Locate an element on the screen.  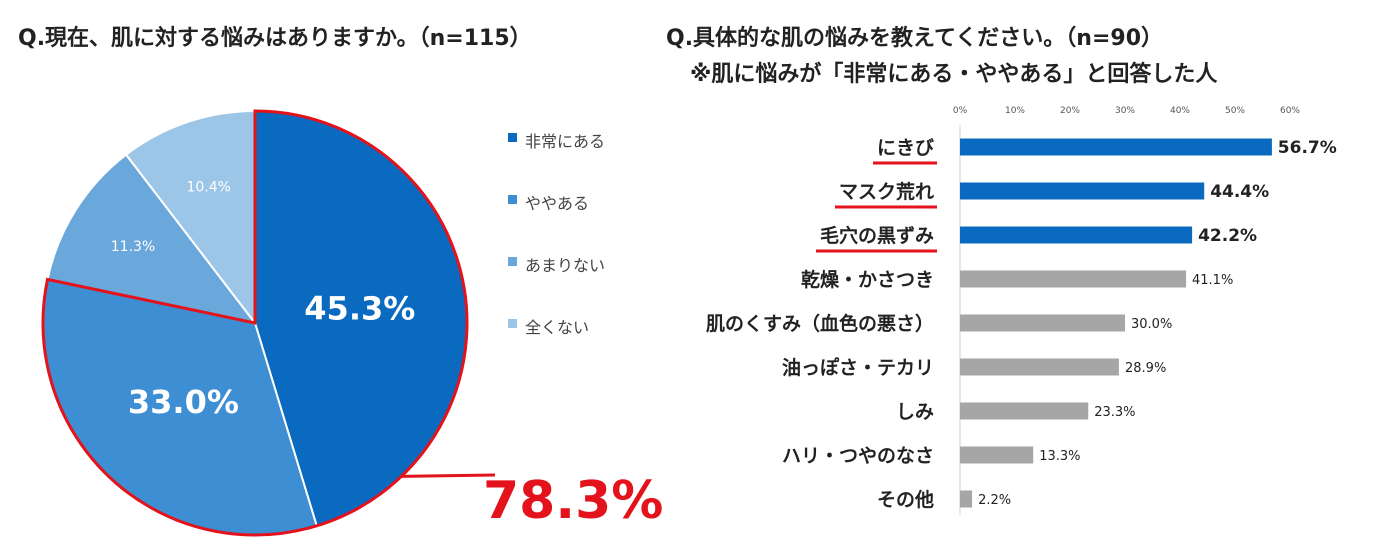
x-tick-label: 50% is located at coordinates (1235, 111).